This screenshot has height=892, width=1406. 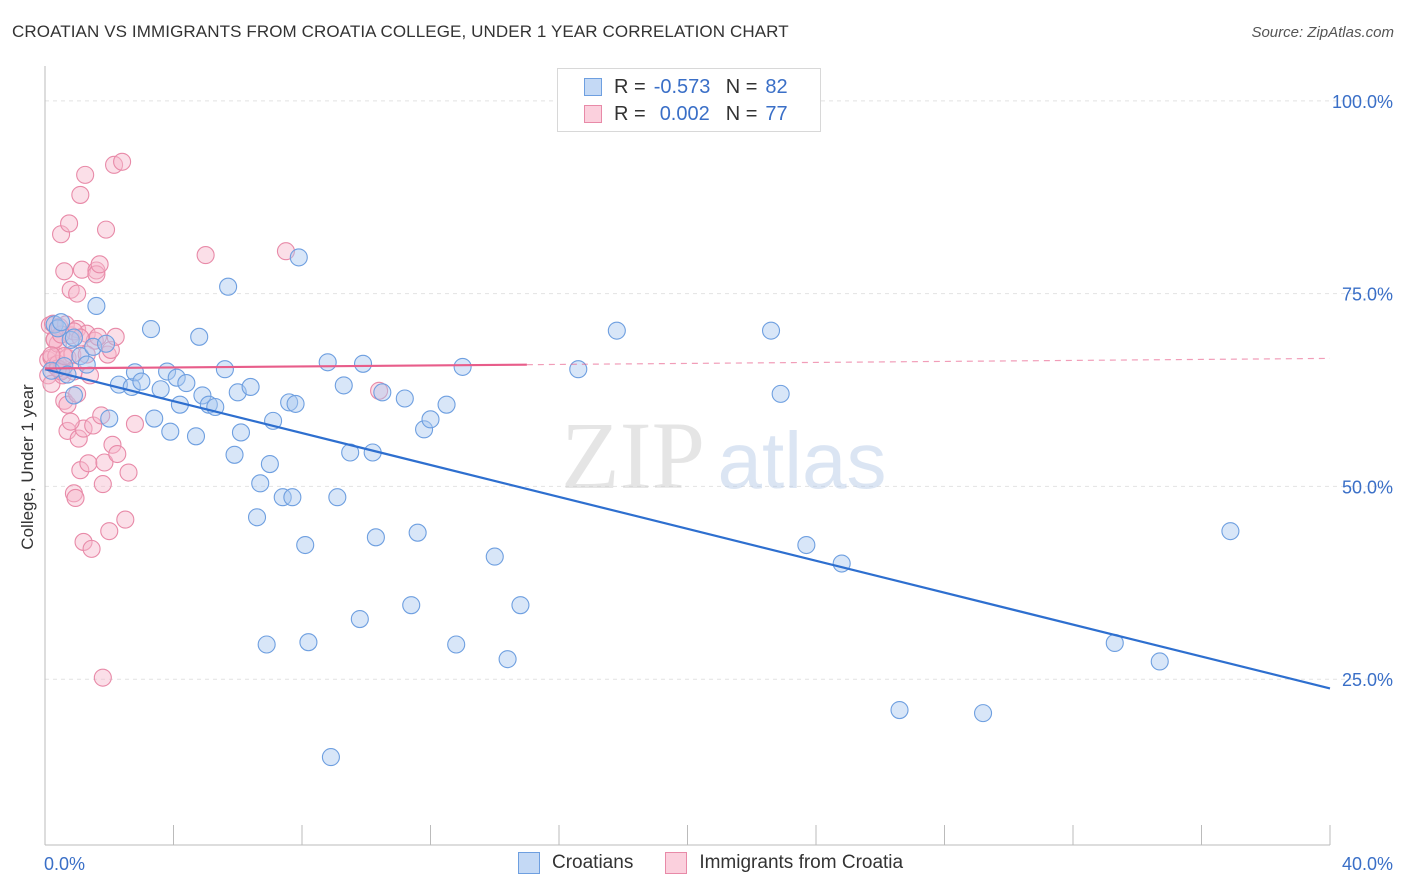 I want to click on legend-item-immigrants: Immigrants from Croatia, so click(x=784, y=863).